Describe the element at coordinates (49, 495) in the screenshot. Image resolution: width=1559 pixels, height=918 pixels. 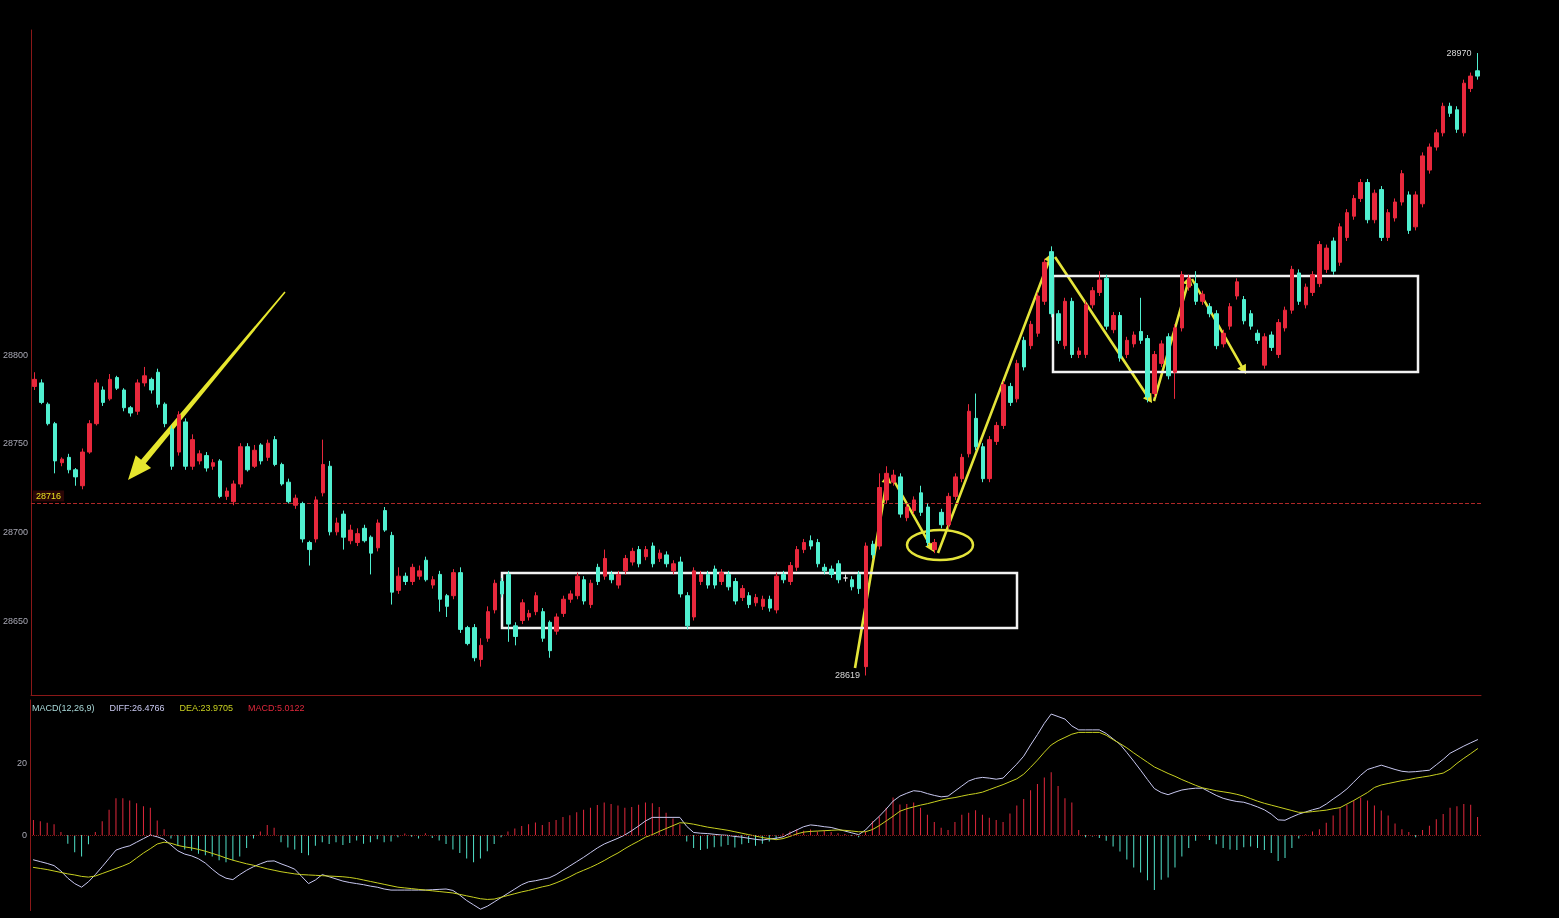
I see `ref-line-label: 28716` at that location.